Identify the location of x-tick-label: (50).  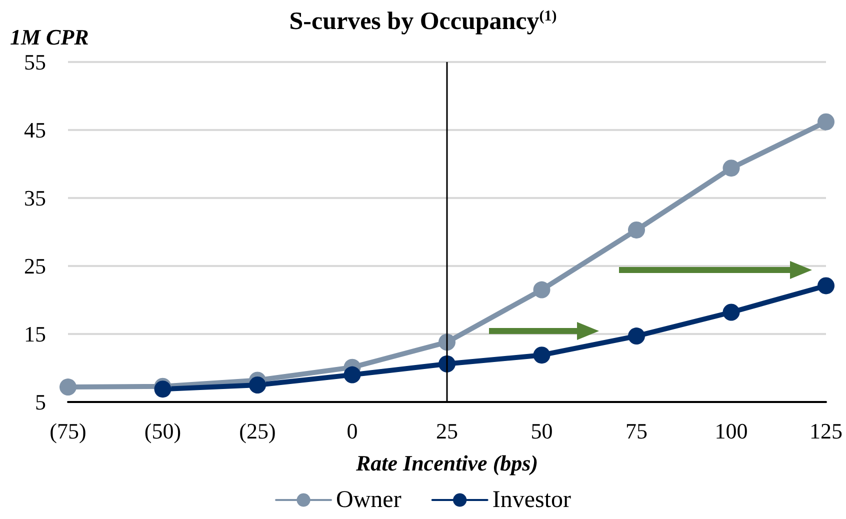
(163, 431).